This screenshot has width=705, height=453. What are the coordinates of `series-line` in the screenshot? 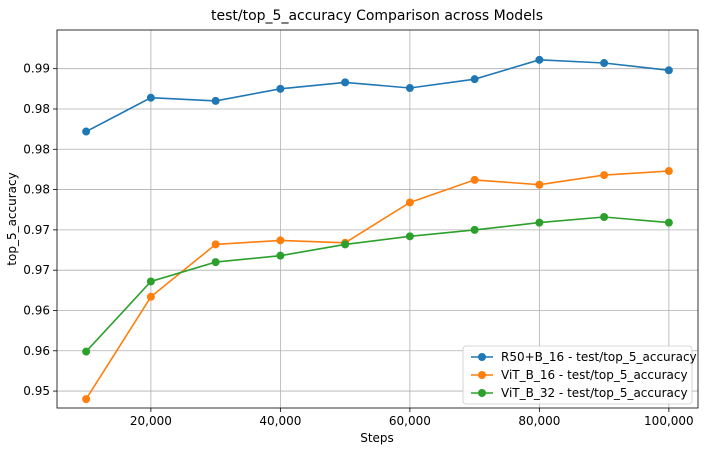 It's located at (377, 95).